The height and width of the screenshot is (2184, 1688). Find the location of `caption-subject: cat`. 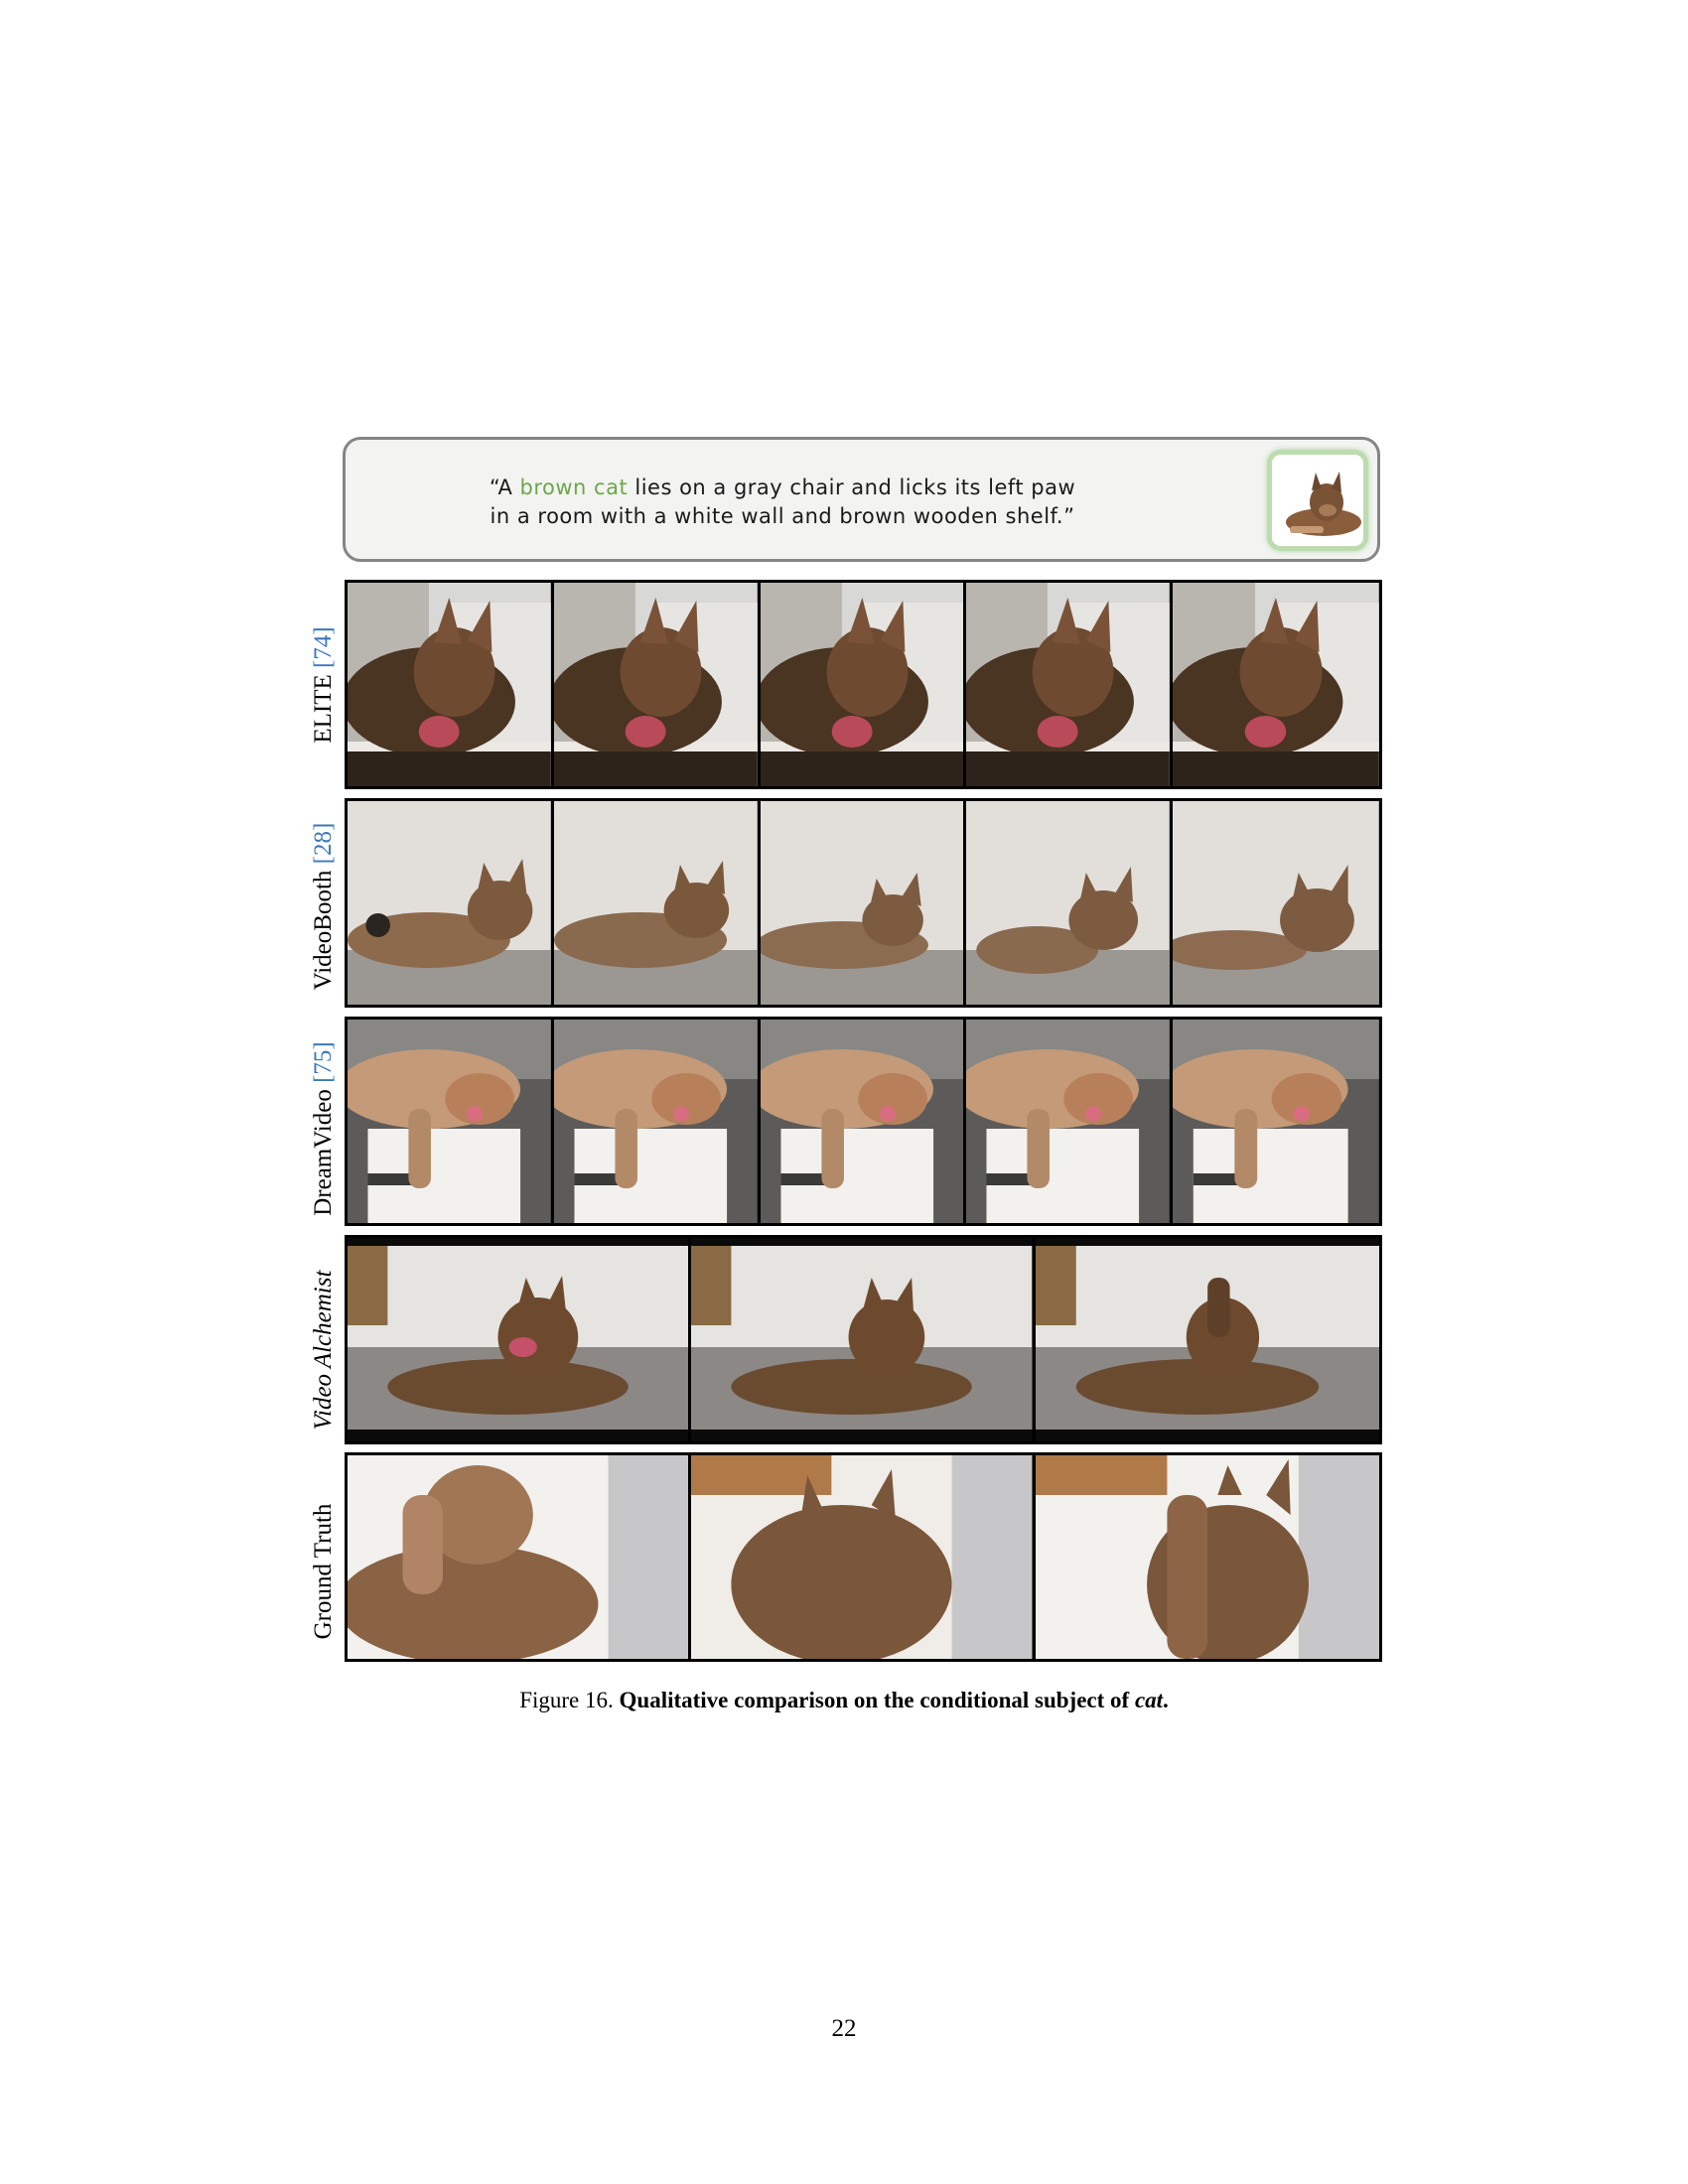

caption-subject: cat is located at coordinates (1149, 1700).